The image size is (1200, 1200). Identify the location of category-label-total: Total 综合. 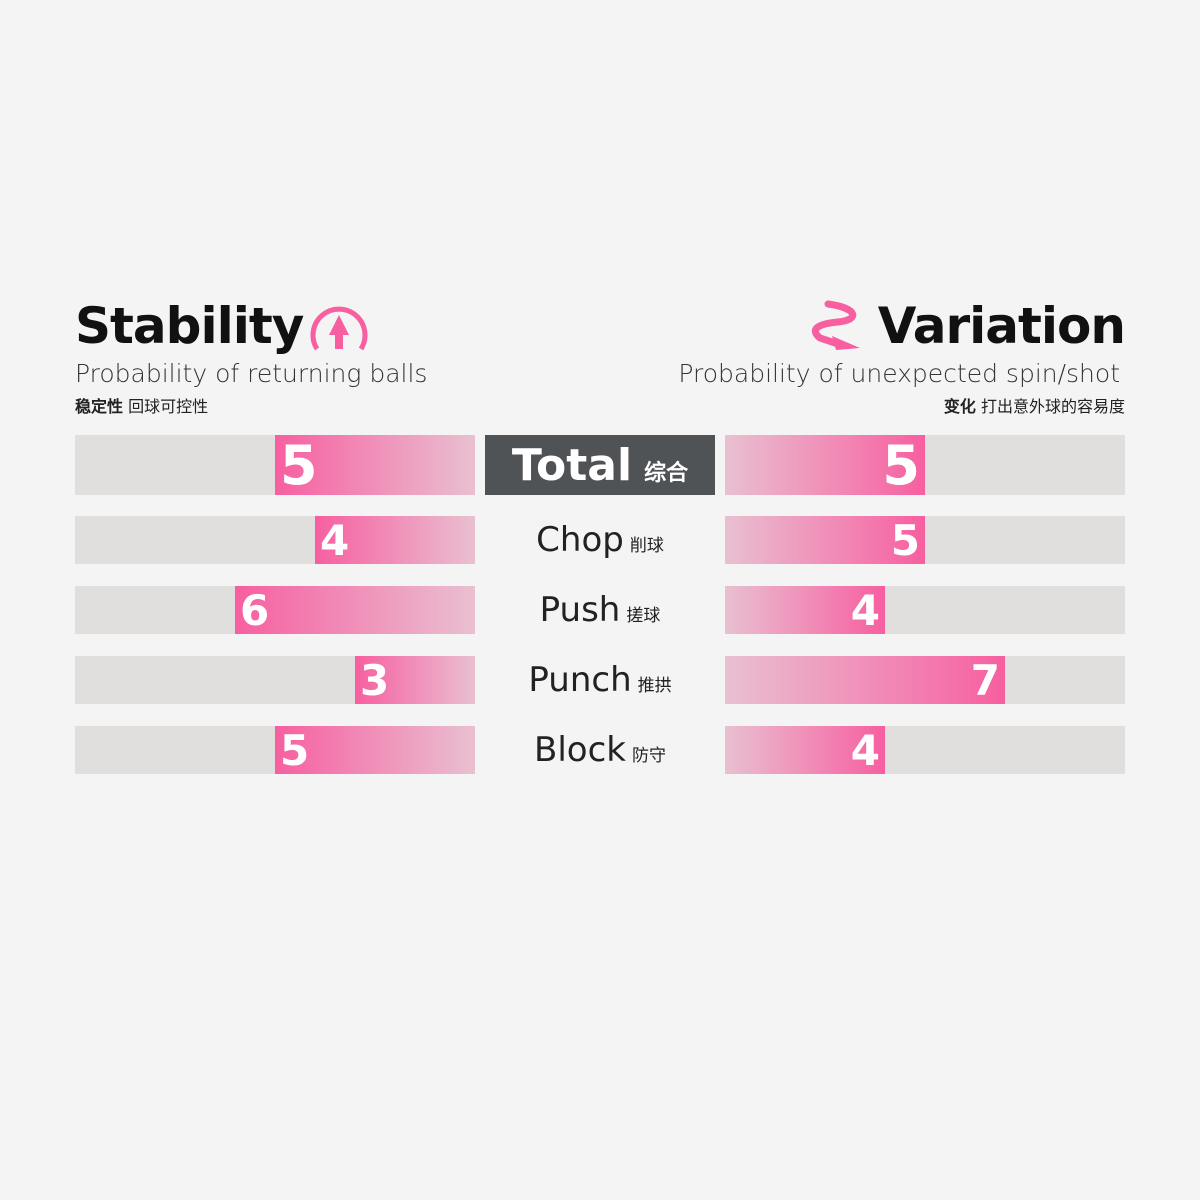
(600, 465).